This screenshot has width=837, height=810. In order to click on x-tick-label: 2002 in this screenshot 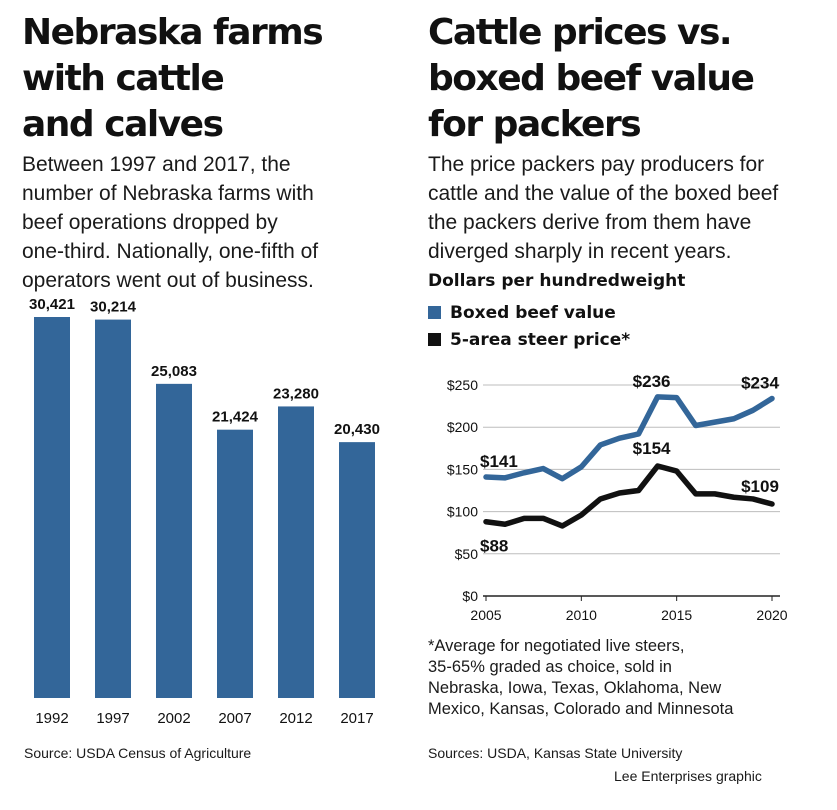, I will do `click(173, 718)`.